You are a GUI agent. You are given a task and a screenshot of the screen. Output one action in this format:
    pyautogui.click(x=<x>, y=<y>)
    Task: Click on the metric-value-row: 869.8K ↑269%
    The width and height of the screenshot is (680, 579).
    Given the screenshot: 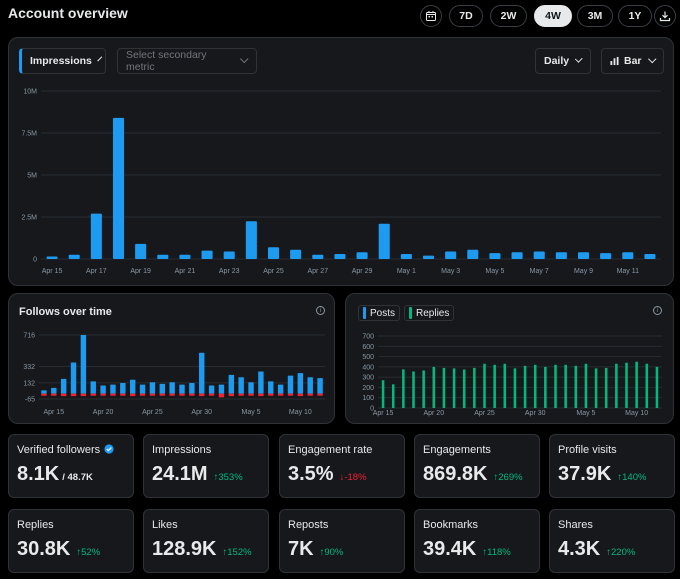 What is the action you would take?
    pyautogui.click(x=473, y=474)
    